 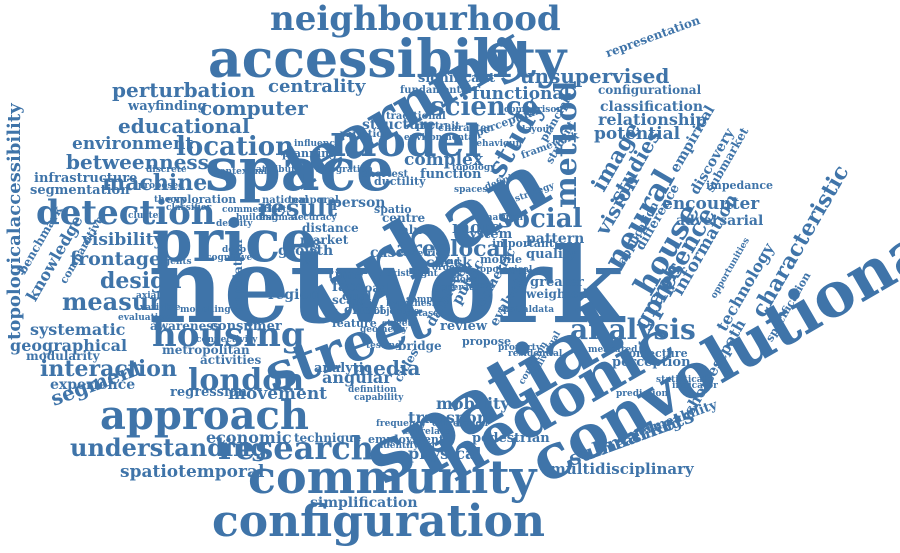 What do you see at coordinates (314, 218) in the screenshot?
I see `word-accuracy: accuracy` at bounding box center [314, 218].